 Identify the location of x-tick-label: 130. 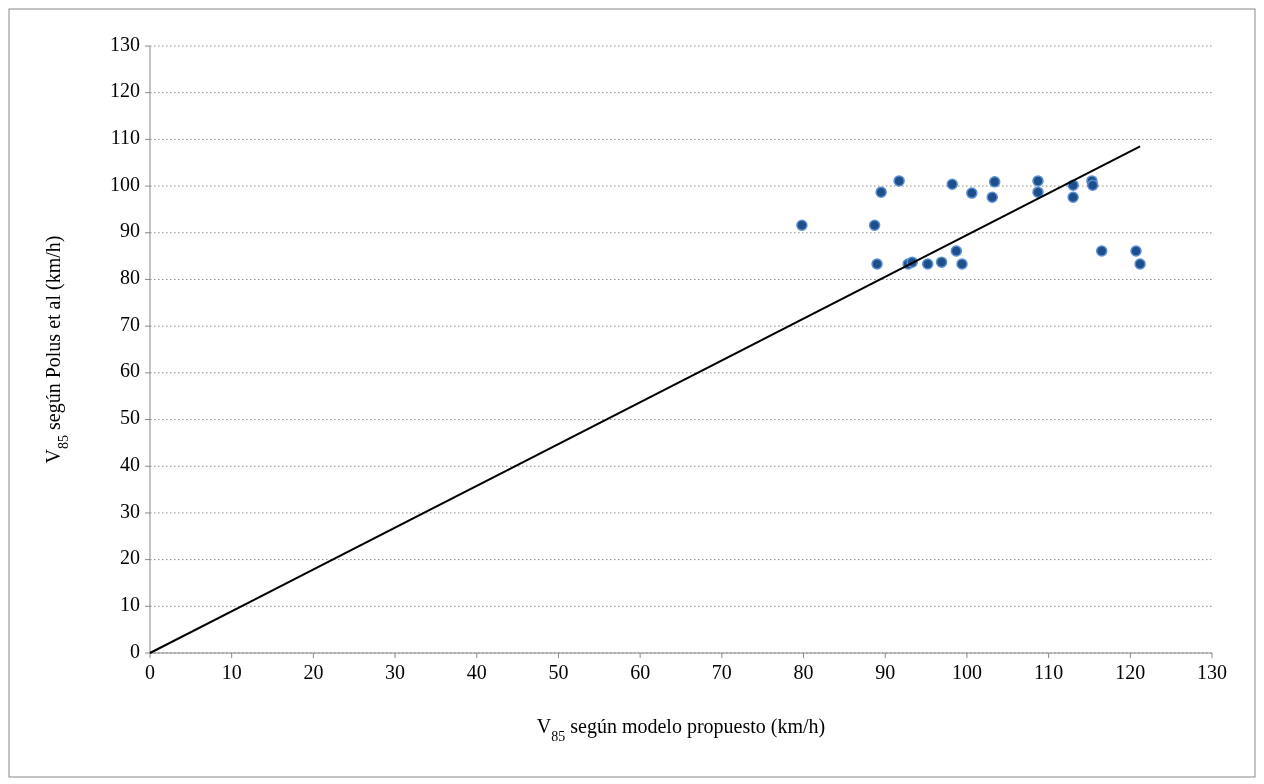
(1212, 672).